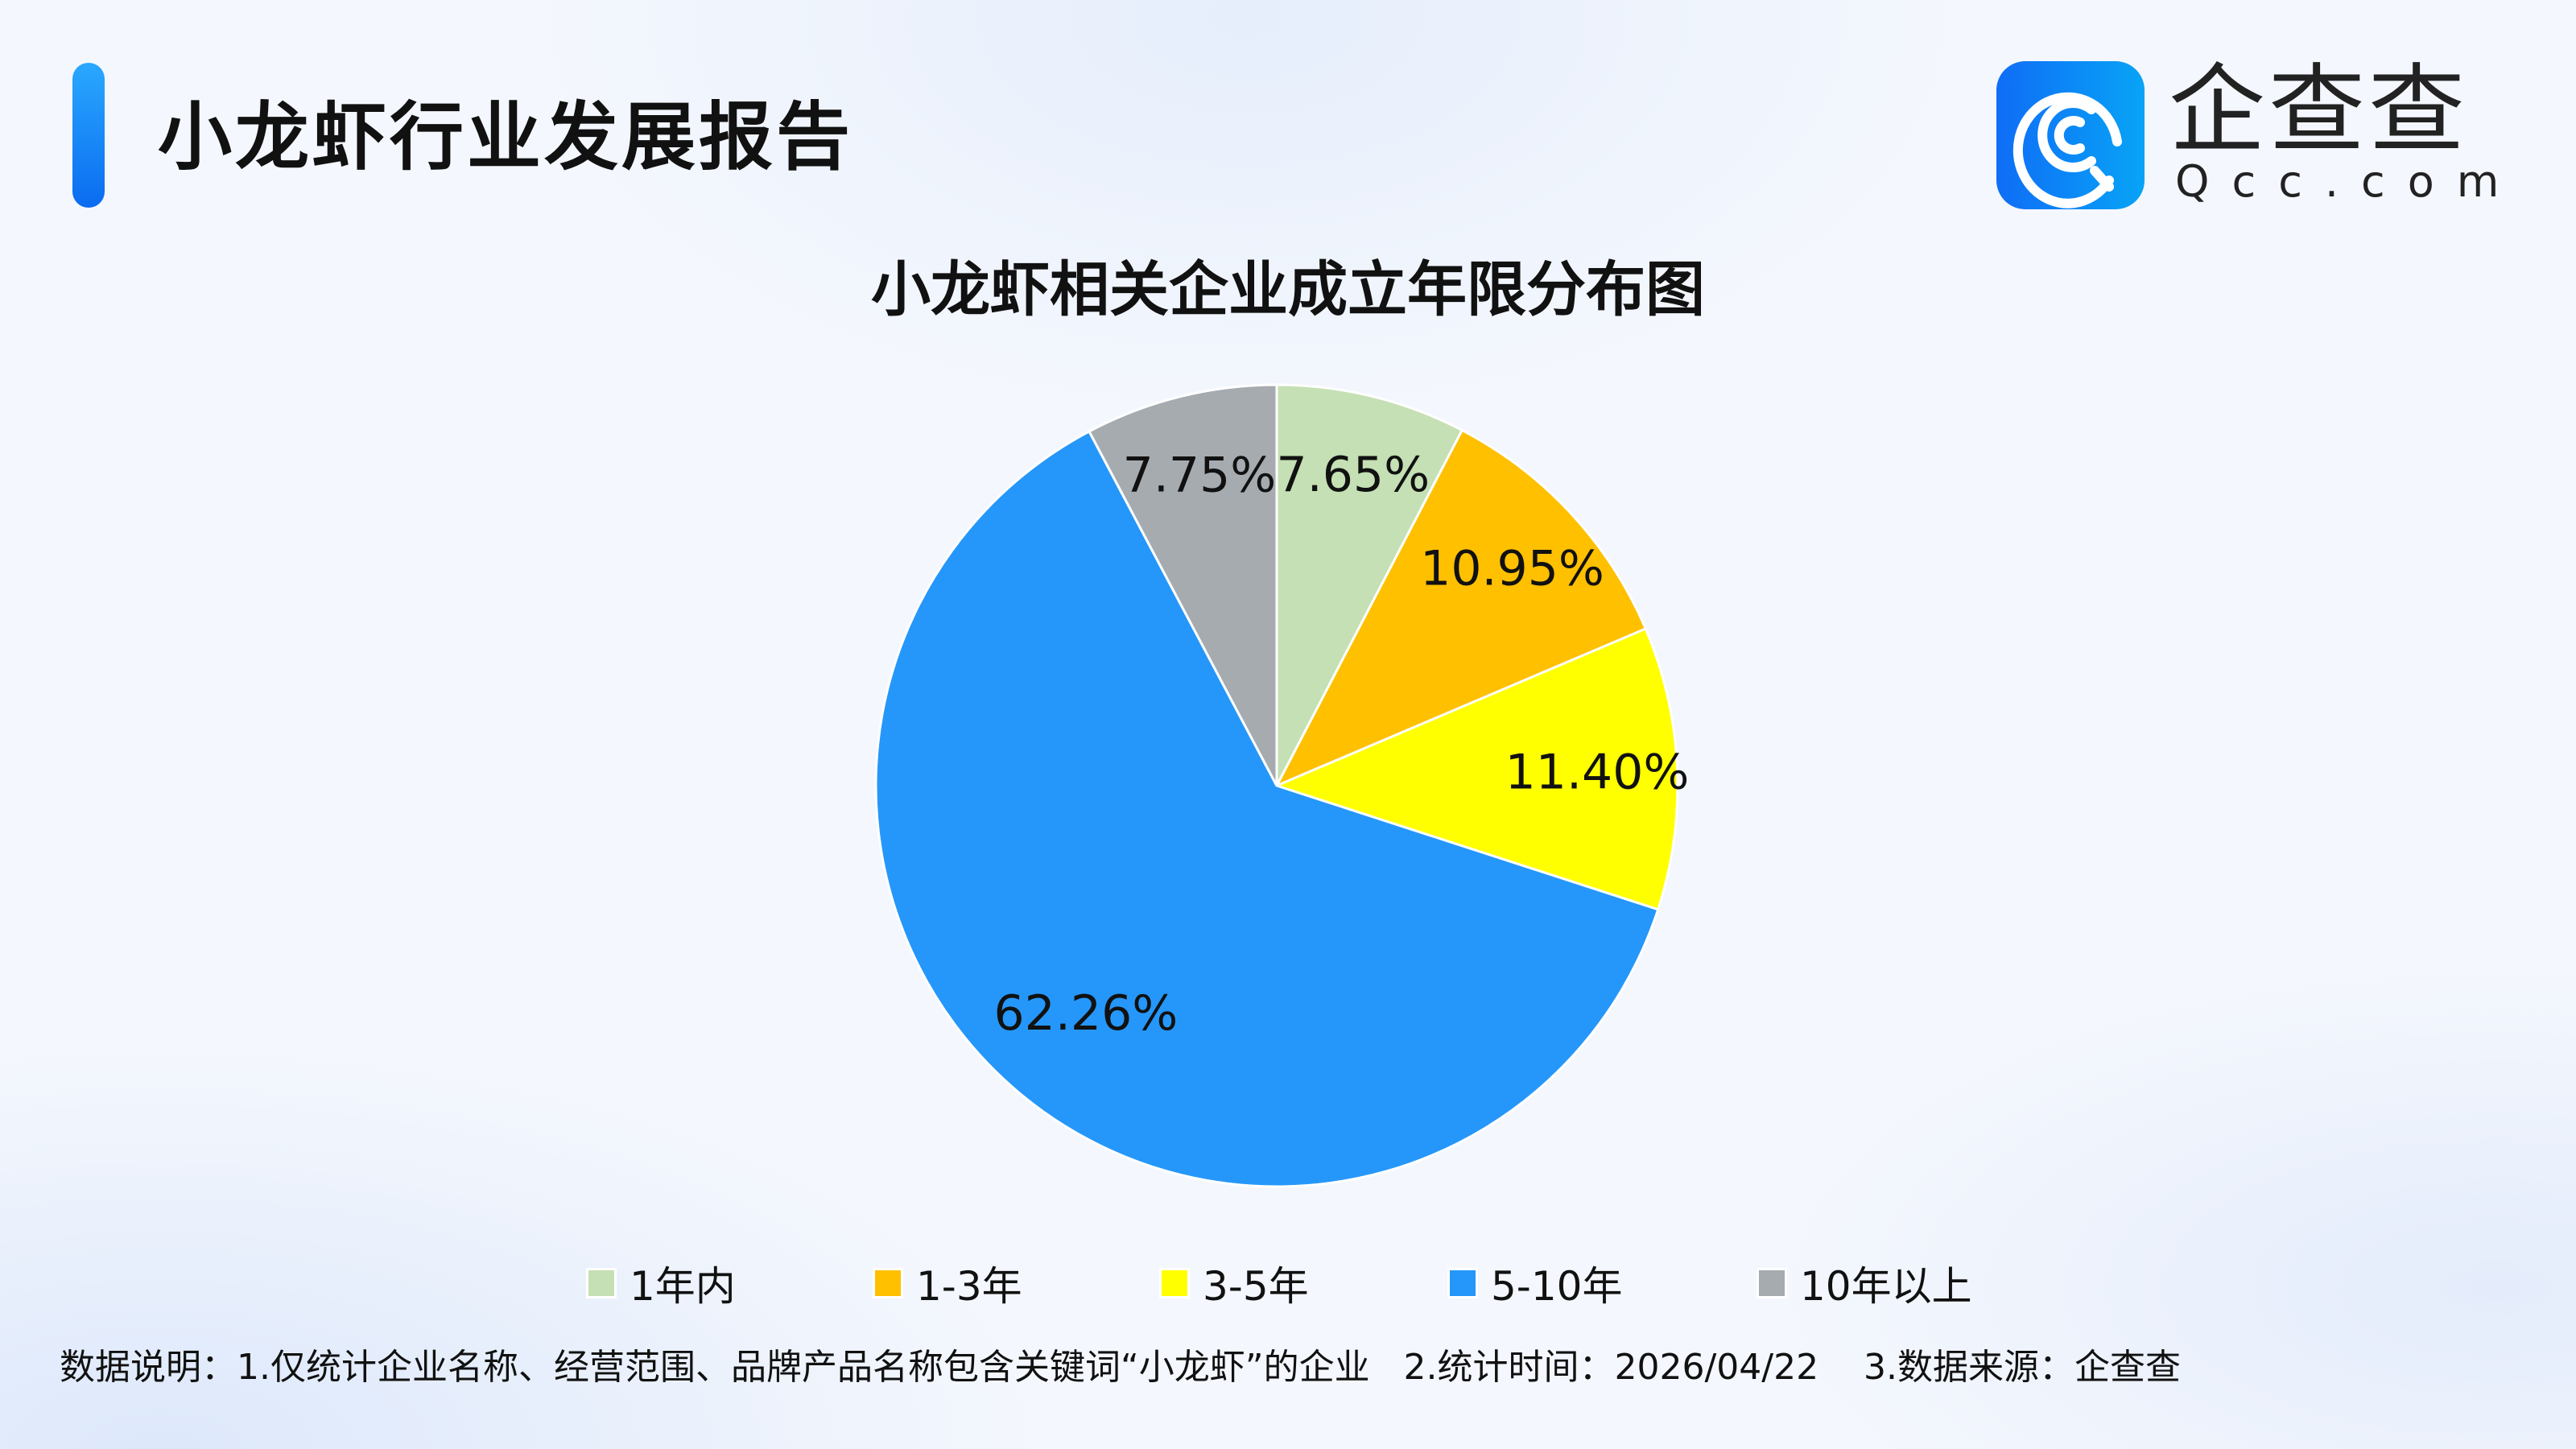 Image resolution: width=2576 pixels, height=1449 pixels. What do you see at coordinates (683, 1286) in the screenshot?
I see `legend-label: 1年内` at bounding box center [683, 1286].